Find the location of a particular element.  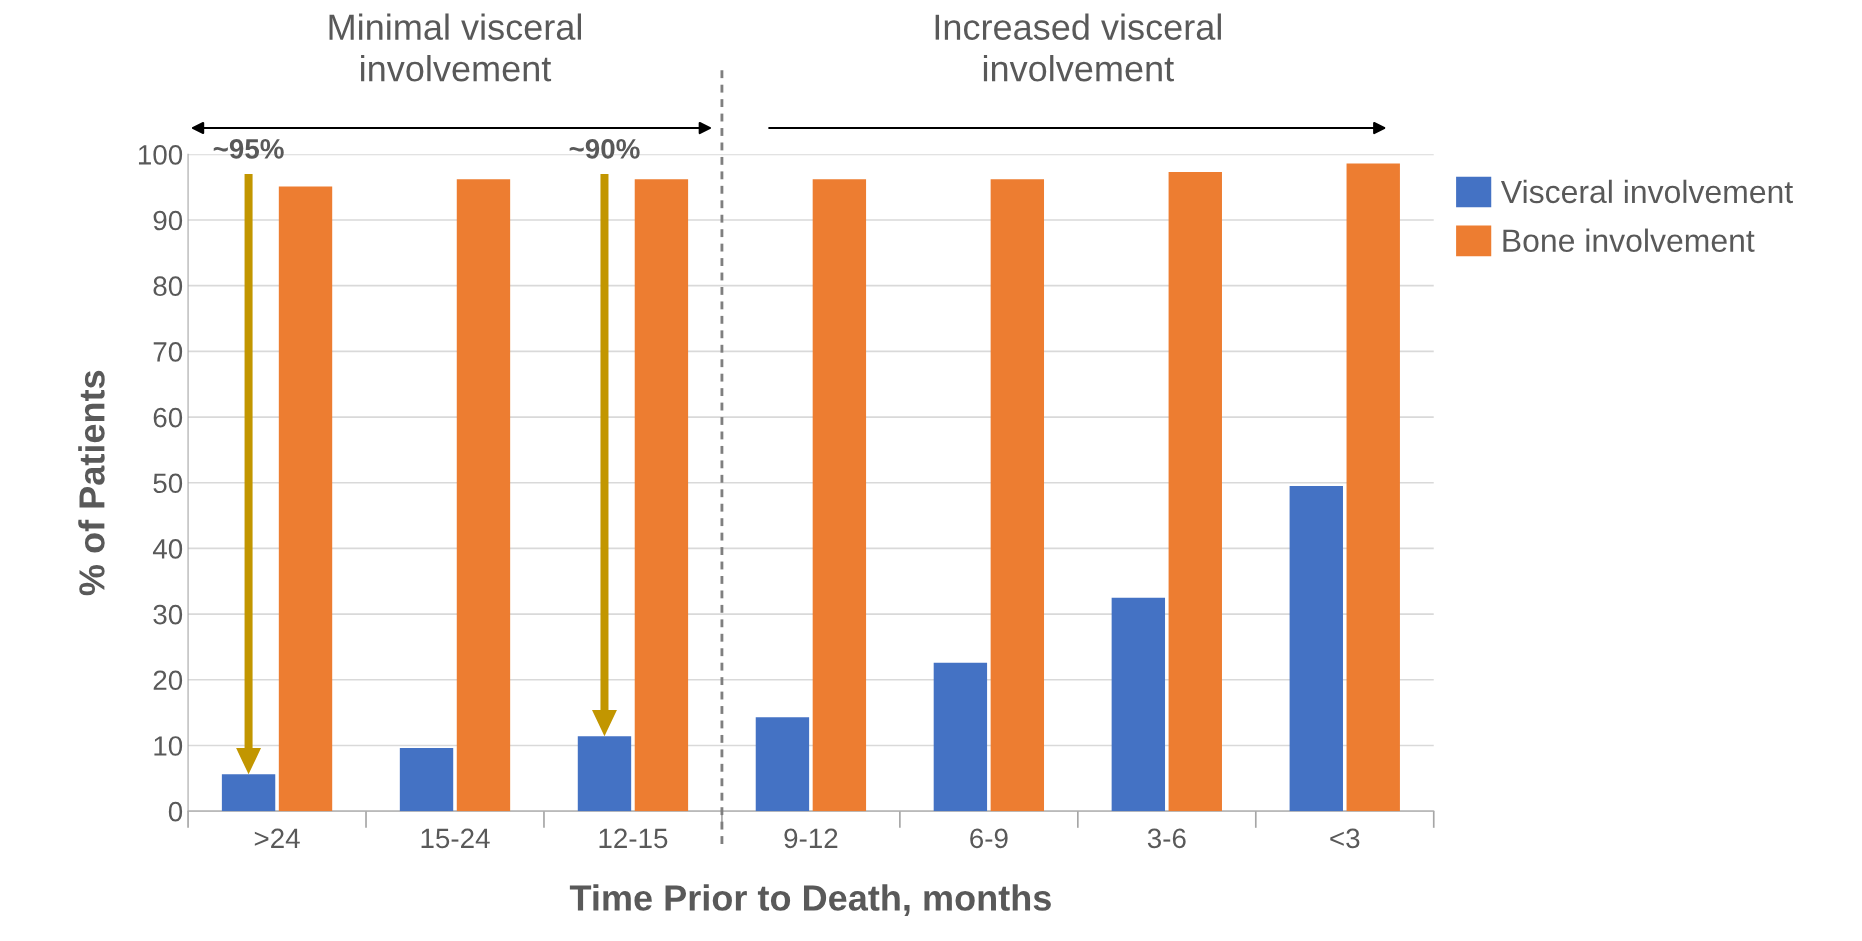

text: Minimal visceral involvement is located at coordinates (455, 47).